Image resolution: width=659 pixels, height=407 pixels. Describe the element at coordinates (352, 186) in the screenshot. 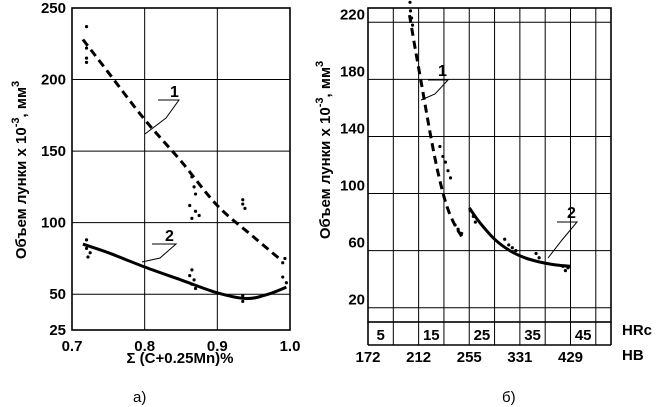

I see `chart-b-y-tick-label: 100` at that location.